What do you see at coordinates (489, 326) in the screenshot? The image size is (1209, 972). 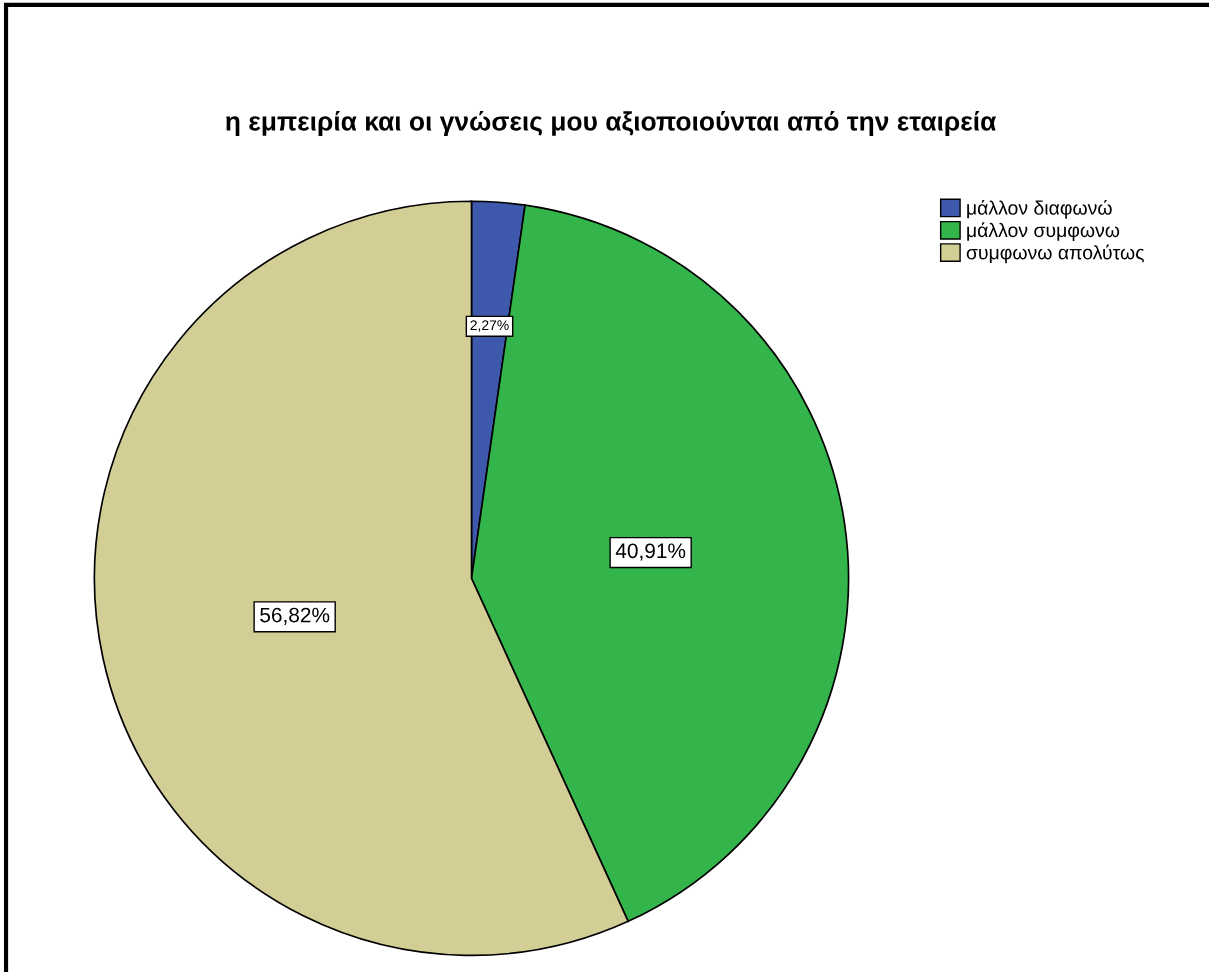 I see `data-label: 2,27%` at bounding box center [489, 326].